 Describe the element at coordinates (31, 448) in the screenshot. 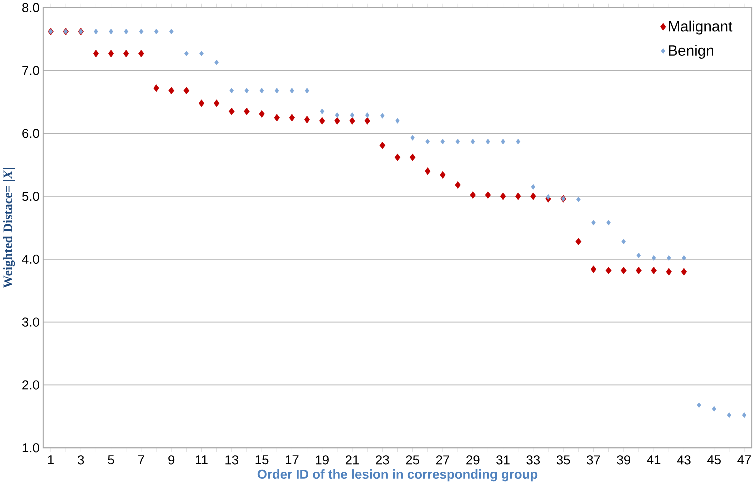

I see `y-tick-label: 1.0` at that location.